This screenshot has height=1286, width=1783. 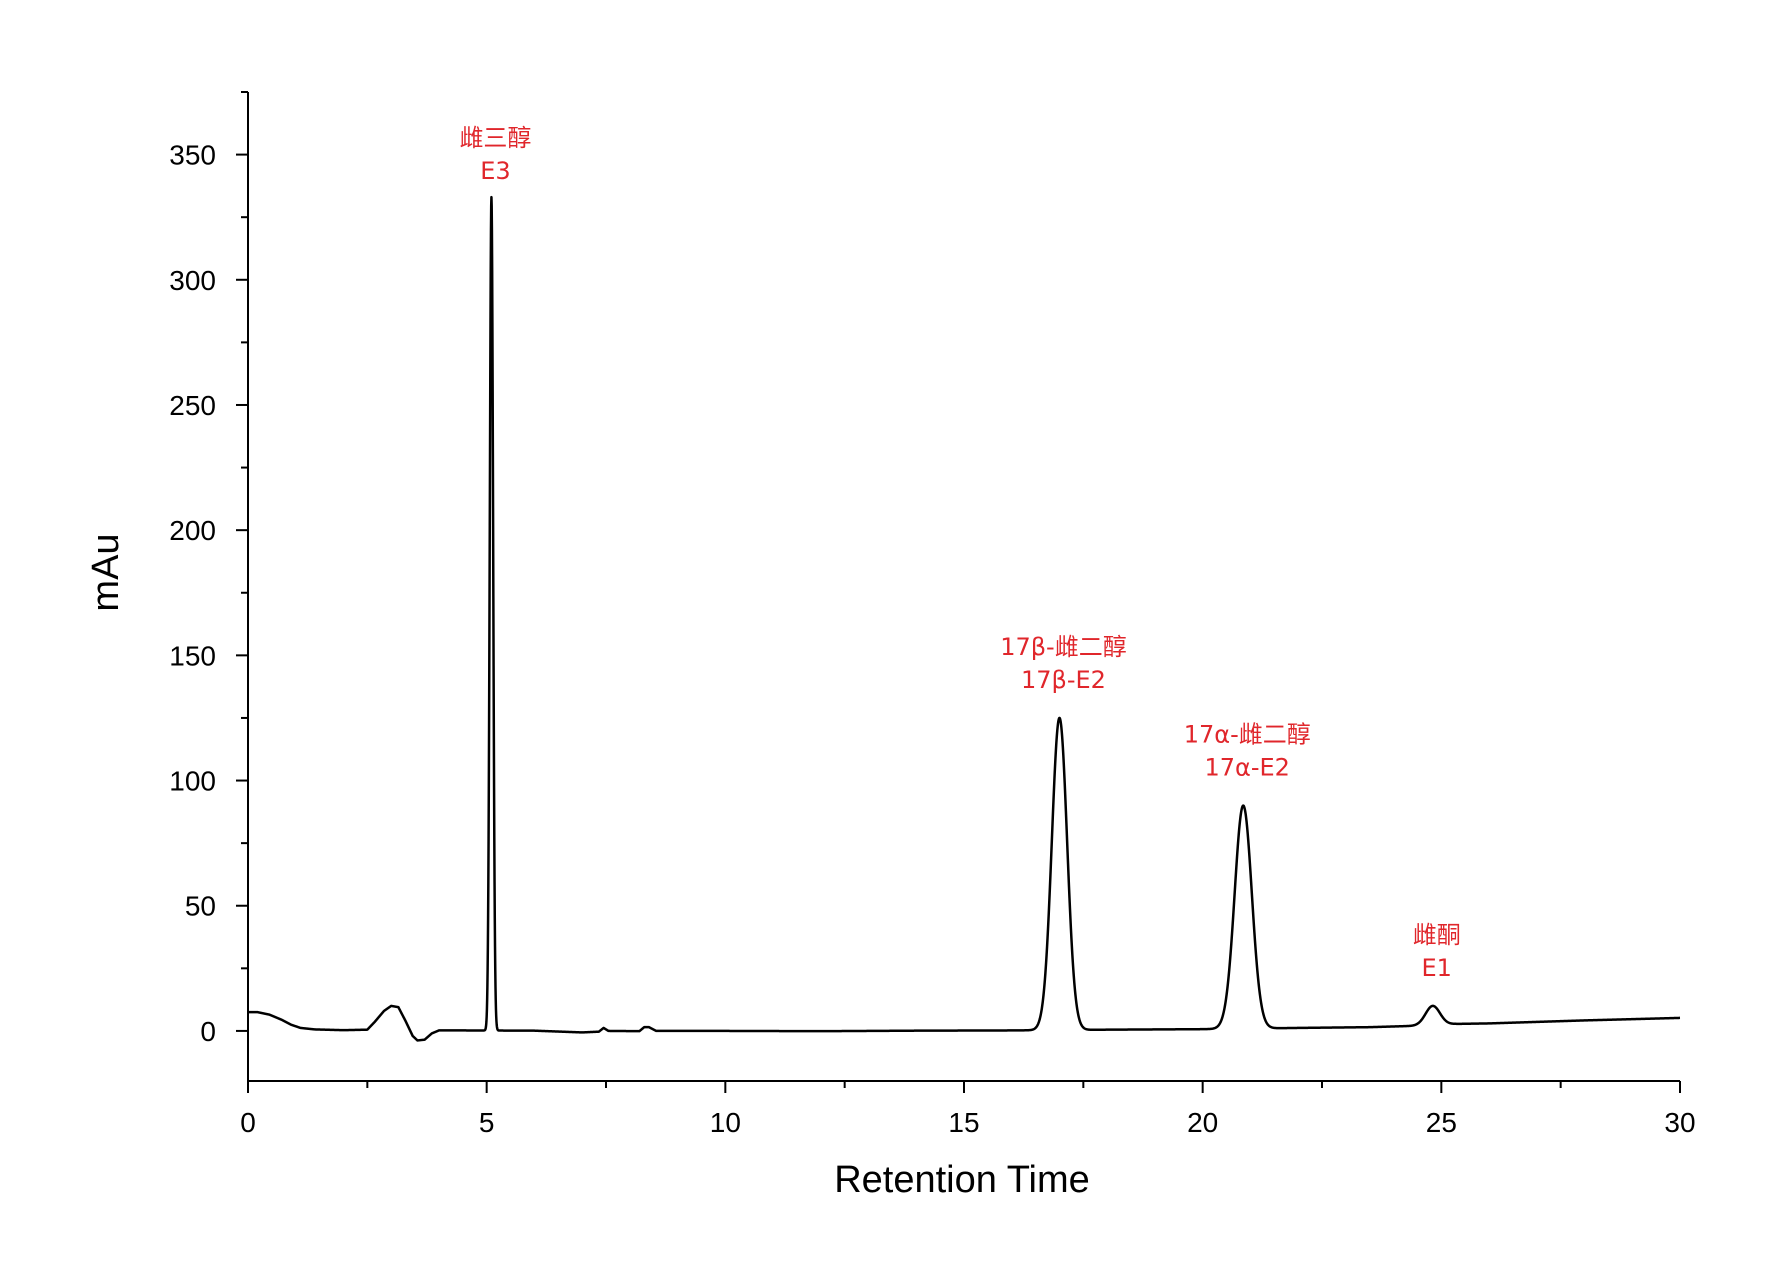 What do you see at coordinates (192, 655) in the screenshot?
I see `y-tick-label: 150` at bounding box center [192, 655].